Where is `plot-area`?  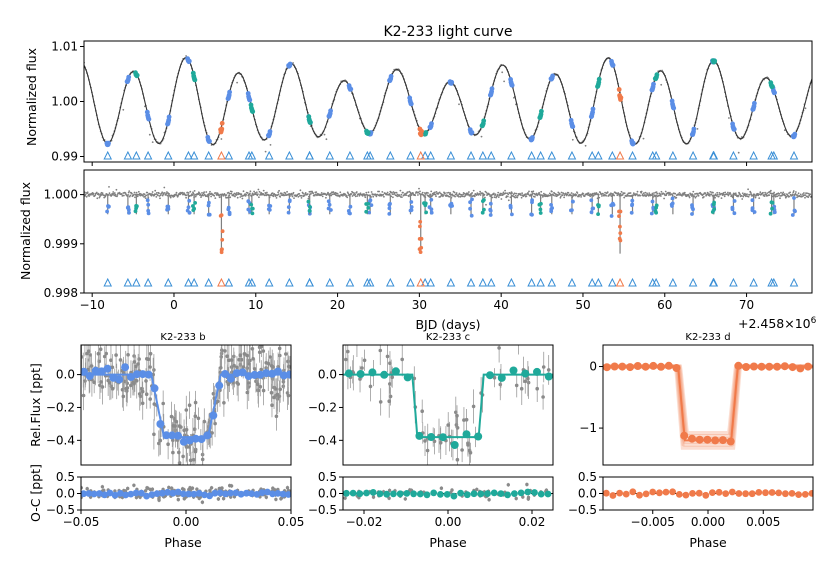 plot-area is located at coordinates (708, 493).